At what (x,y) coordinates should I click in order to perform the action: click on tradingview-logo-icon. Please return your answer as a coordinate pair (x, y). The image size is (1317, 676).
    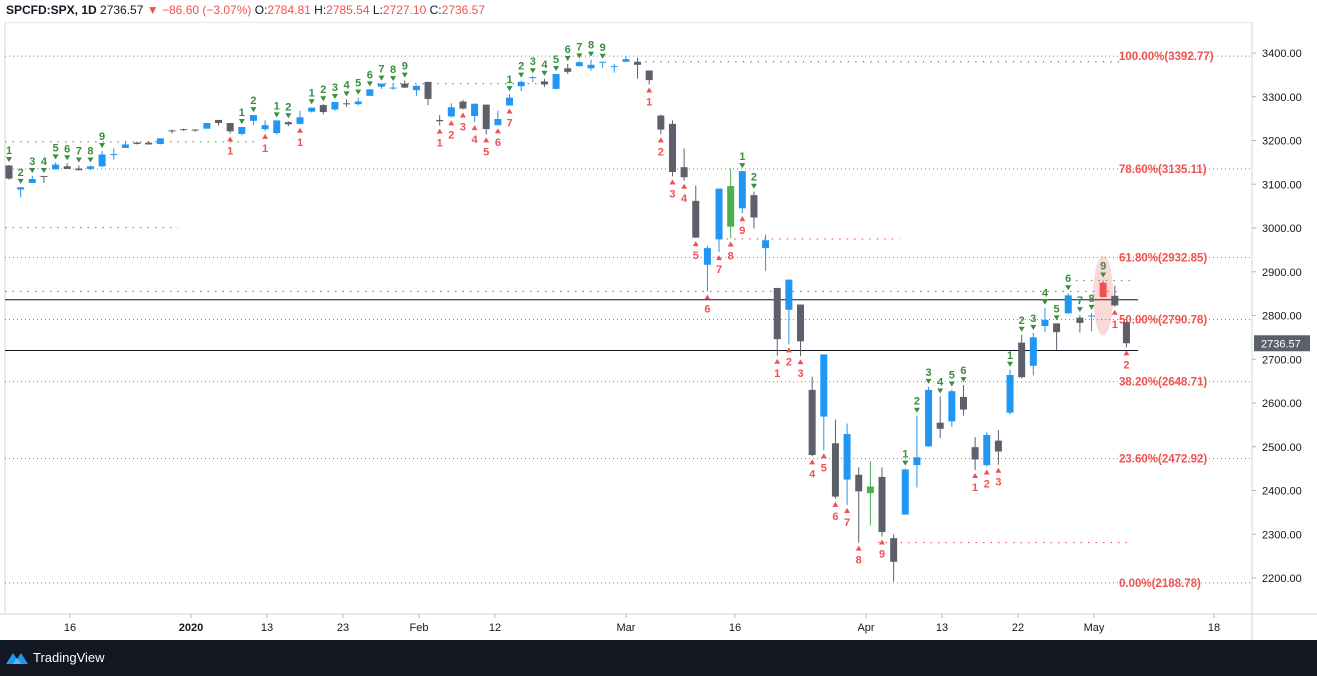
    Looking at the image, I should click on (18, 658).